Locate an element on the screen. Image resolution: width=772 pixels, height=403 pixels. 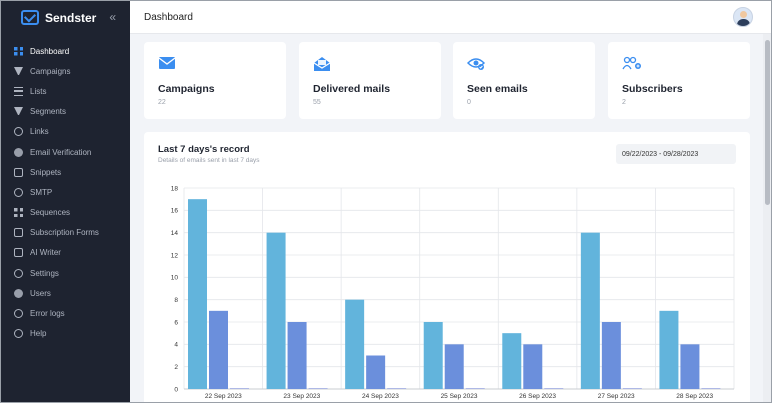
y-tick-label: 14 is located at coordinates (175, 233).